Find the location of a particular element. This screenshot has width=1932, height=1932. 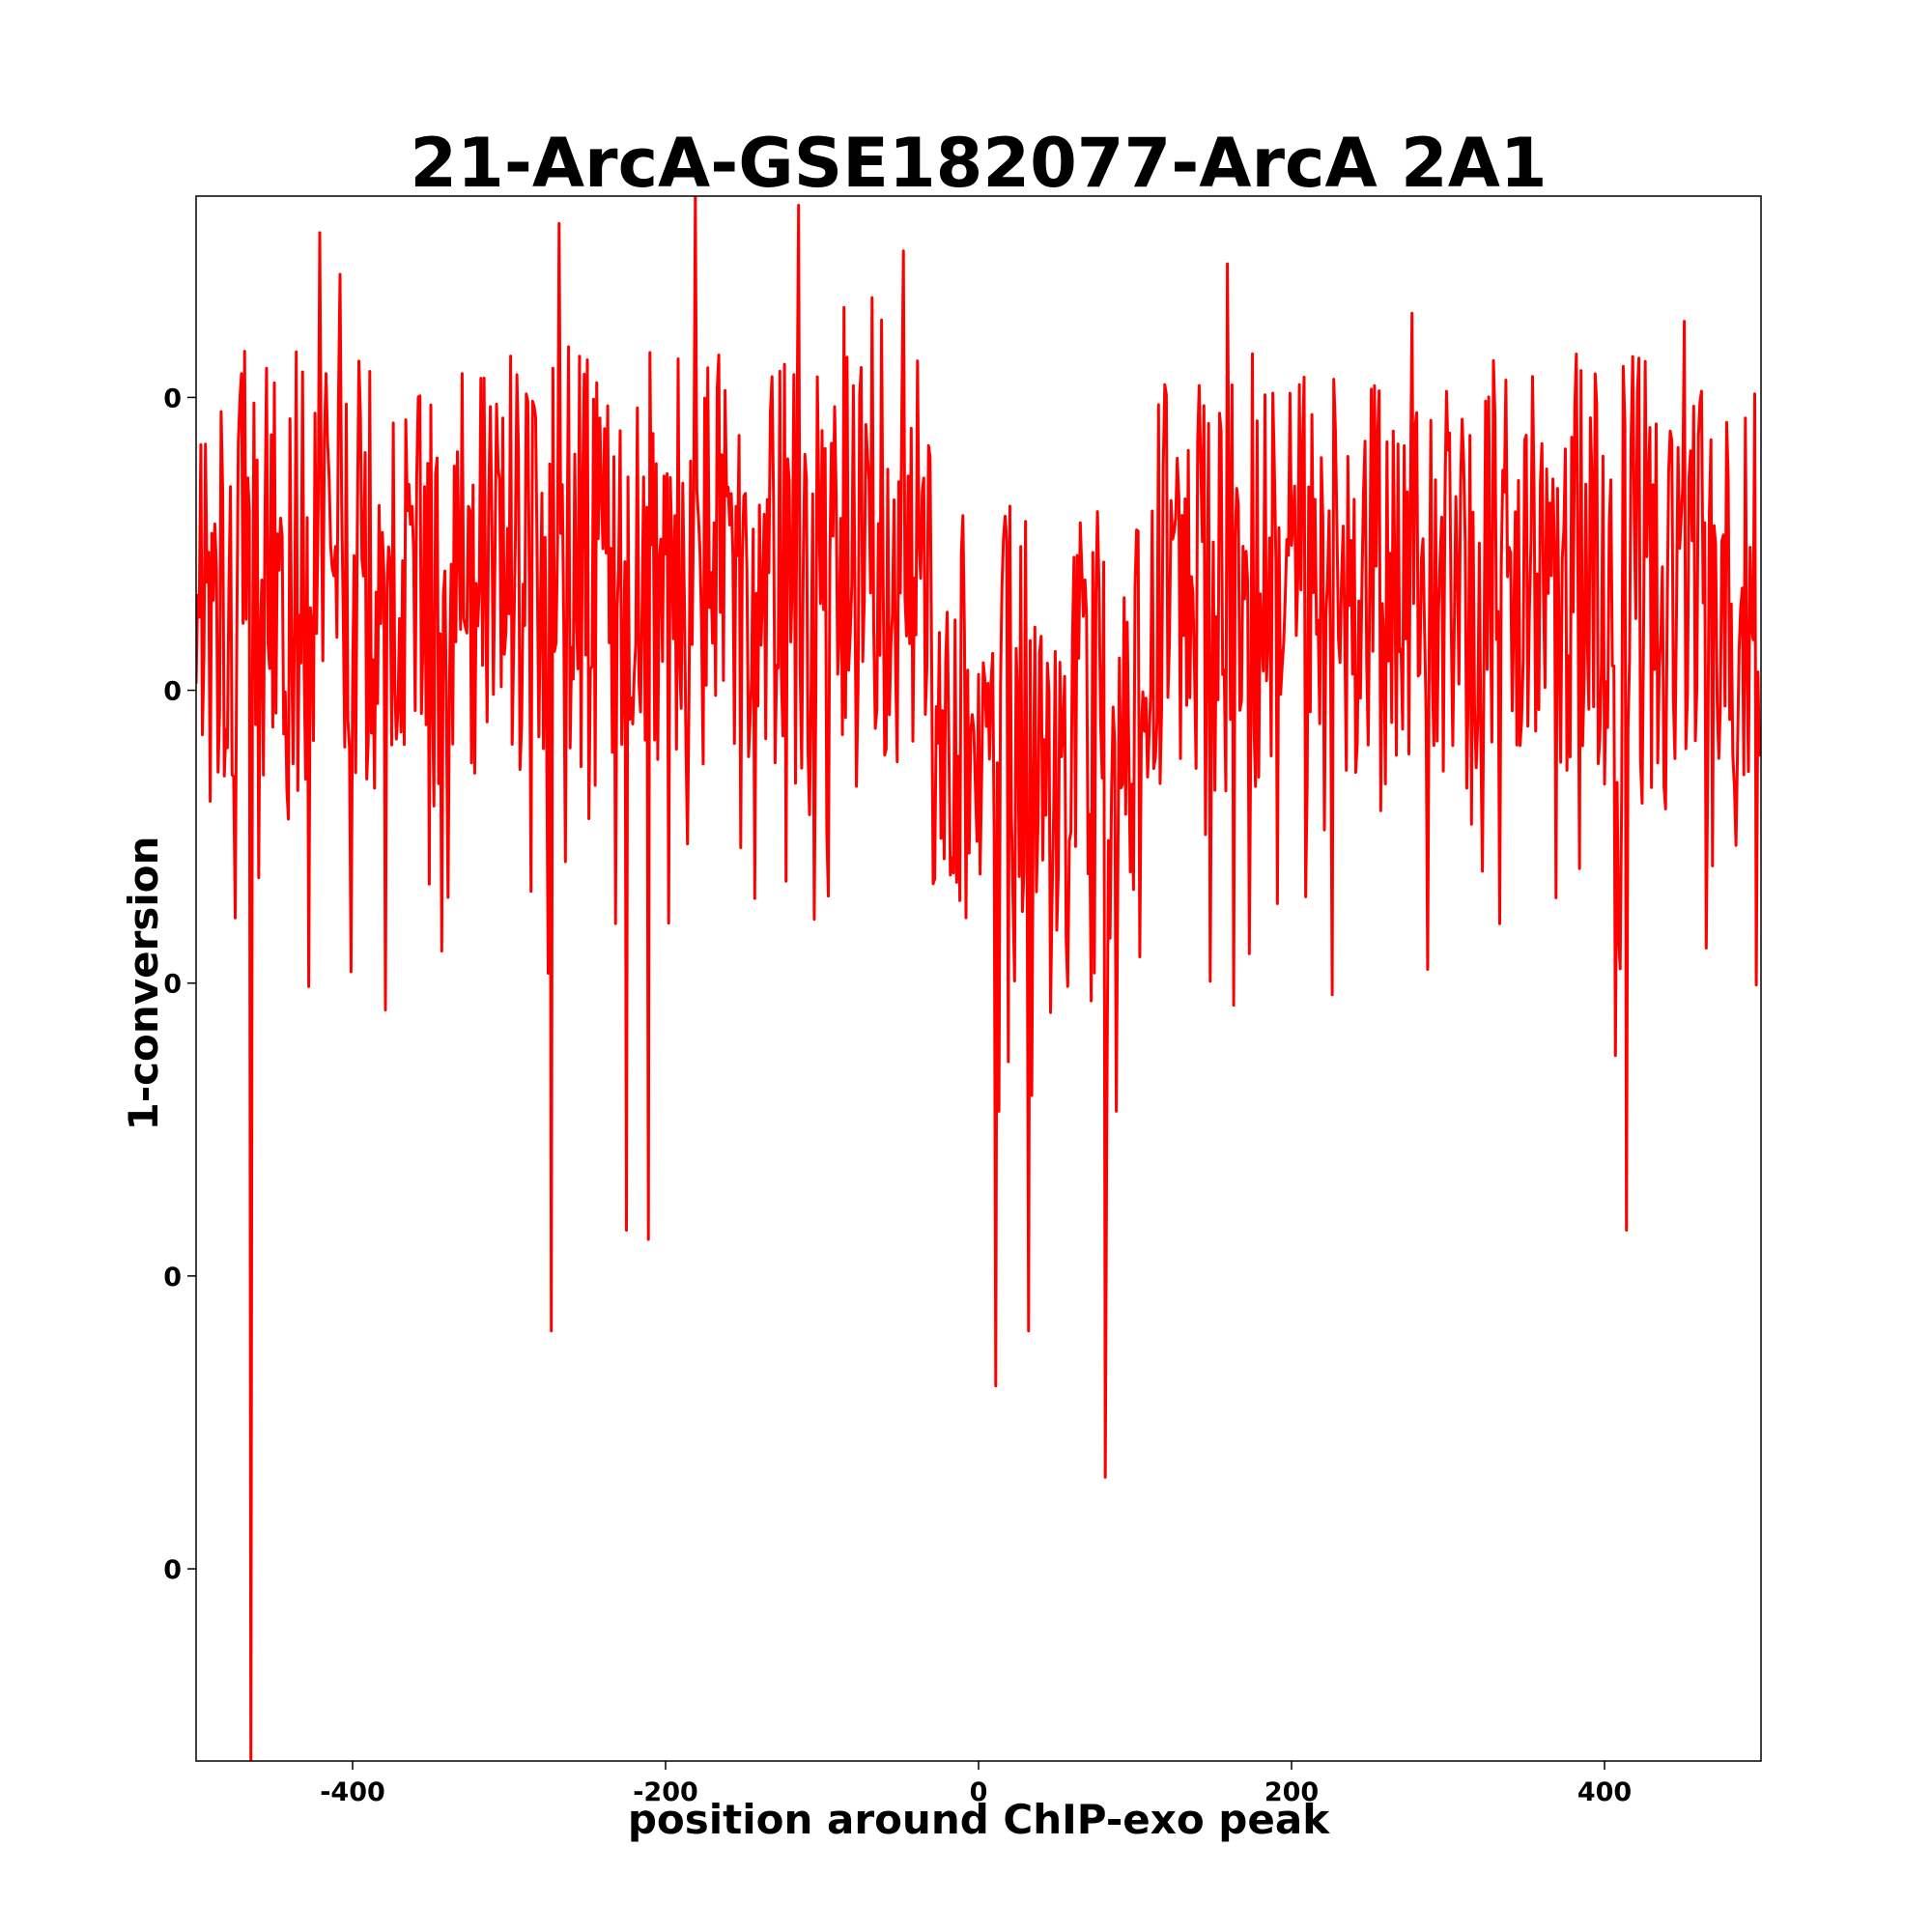

y-axis-label: 1-conversion is located at coordinates (143, 983).